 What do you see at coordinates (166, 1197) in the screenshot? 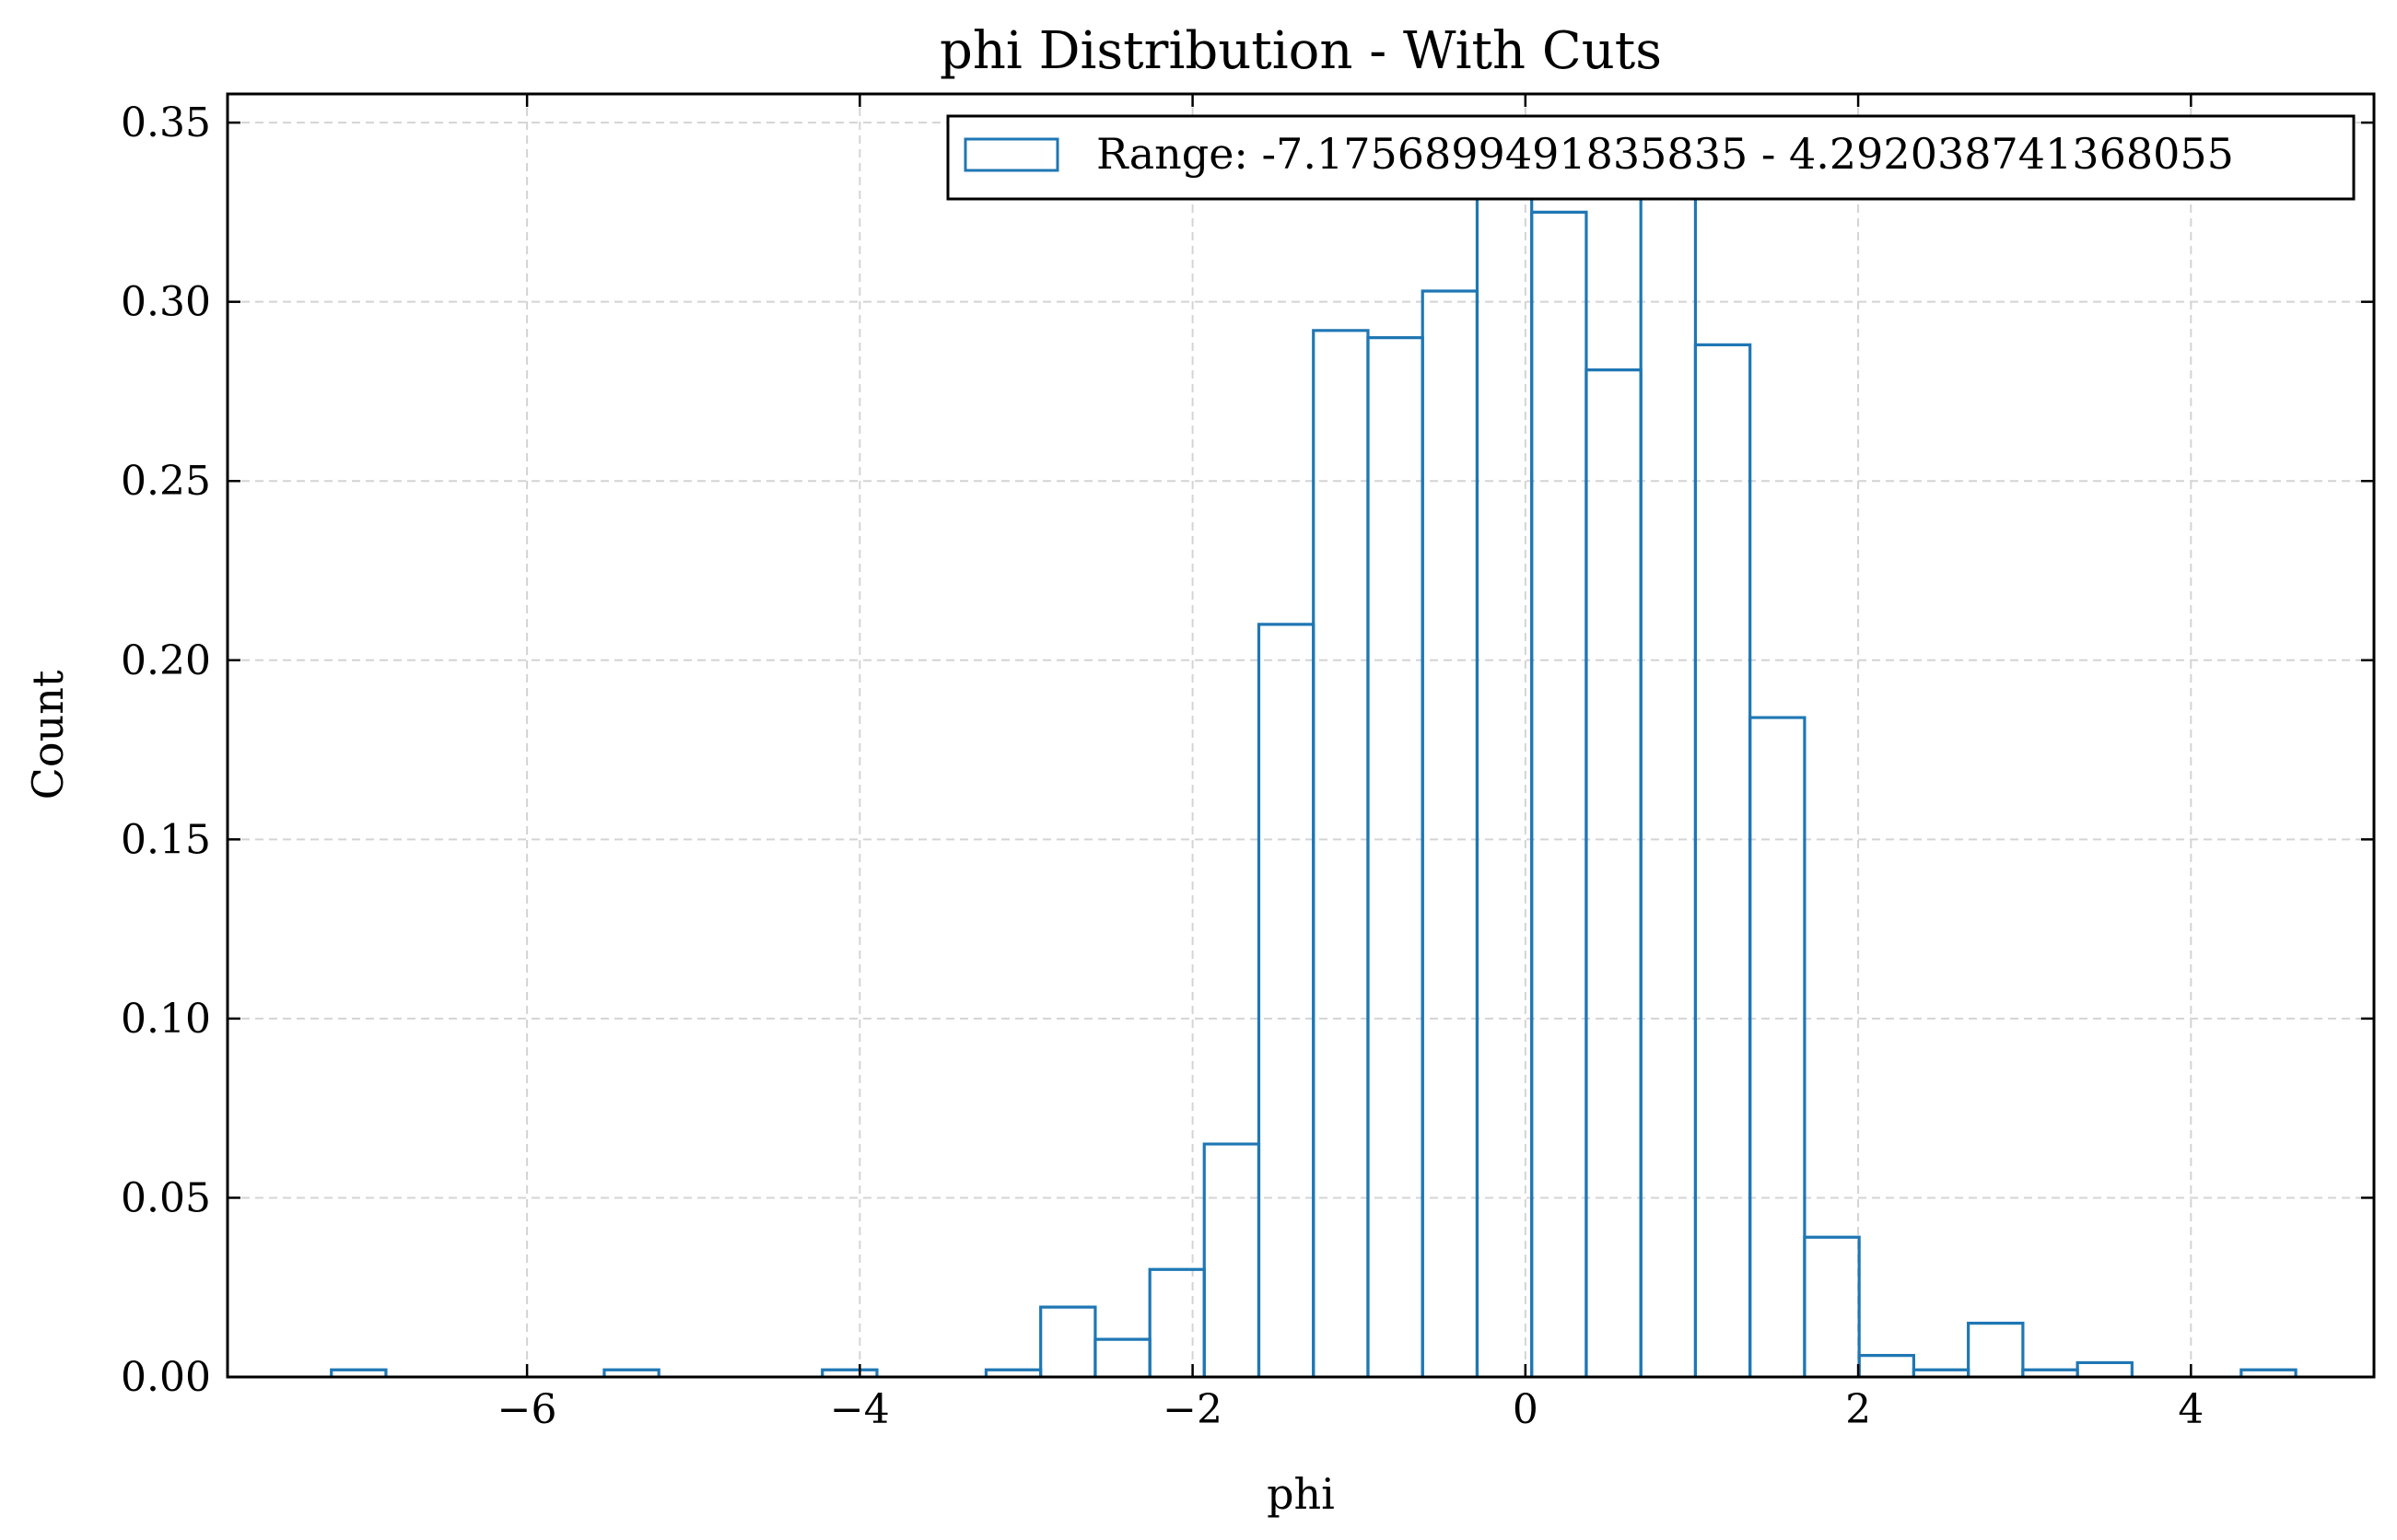
I see `y-tick-label: 0.05` at bounding box center [166, 1197].